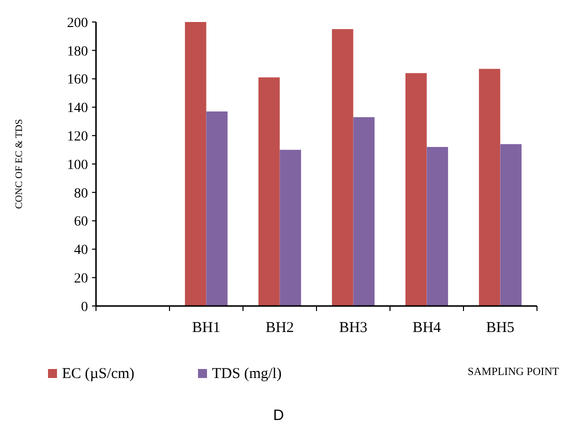 The width and height of the screenshot is (561, 430). I want to click on y-tick-label: 200, so click(77, 23).